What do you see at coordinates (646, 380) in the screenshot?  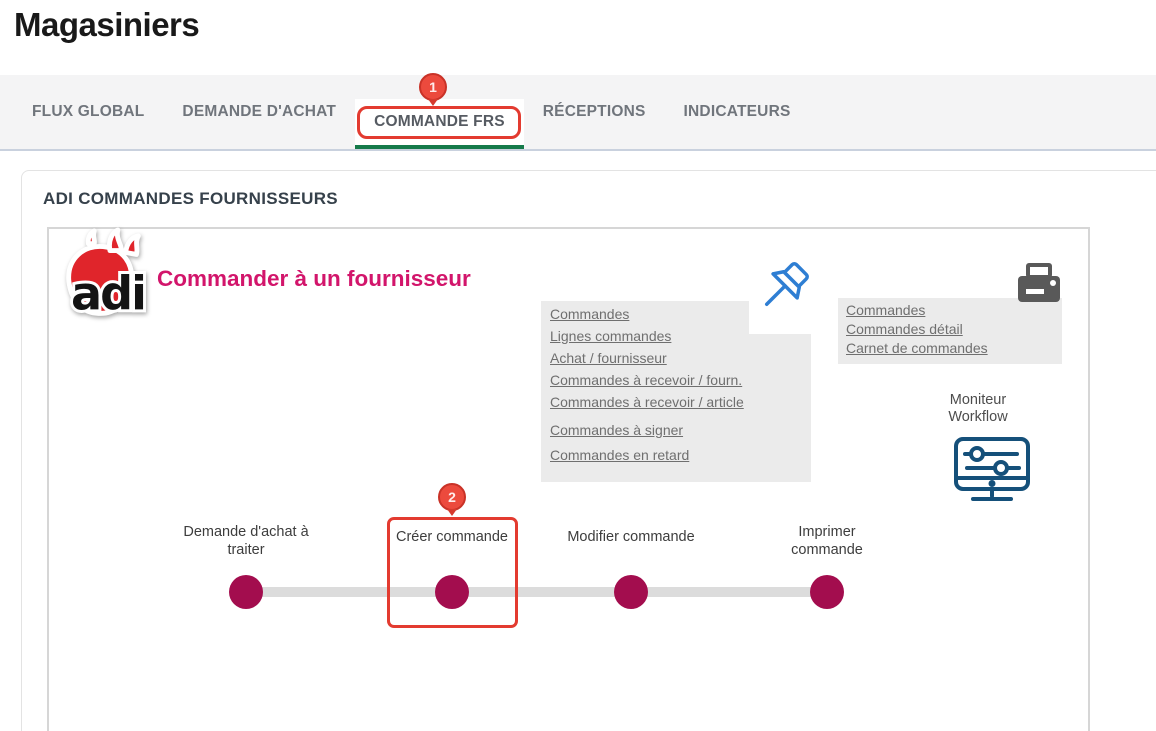 I see `link-commandes-recevoir-fourn: Commandes à recevoir / fourn.` at bounding box center [646, 380].